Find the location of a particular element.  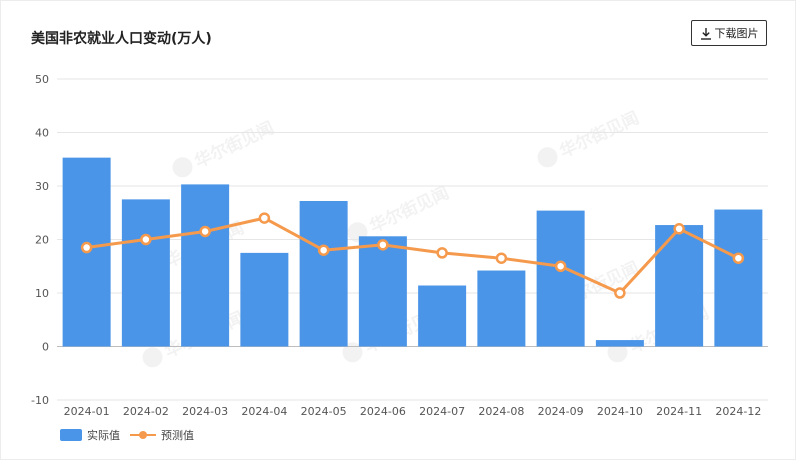

forecast-line is located at coordinates (413, 255).